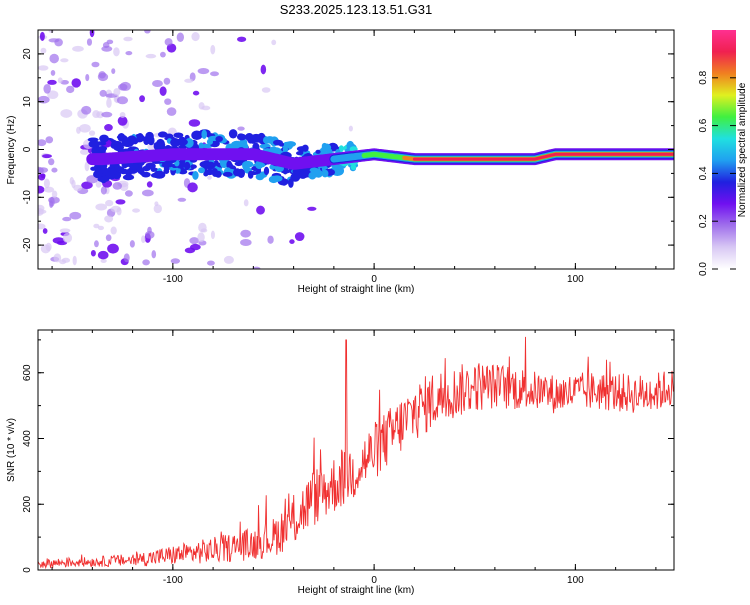 The height and width of the screenshot is (605, 750). What do you see at coordinates (724, 149) in the screenshot?
I see `colorbar-gradient` at bounding box center [724, 149].